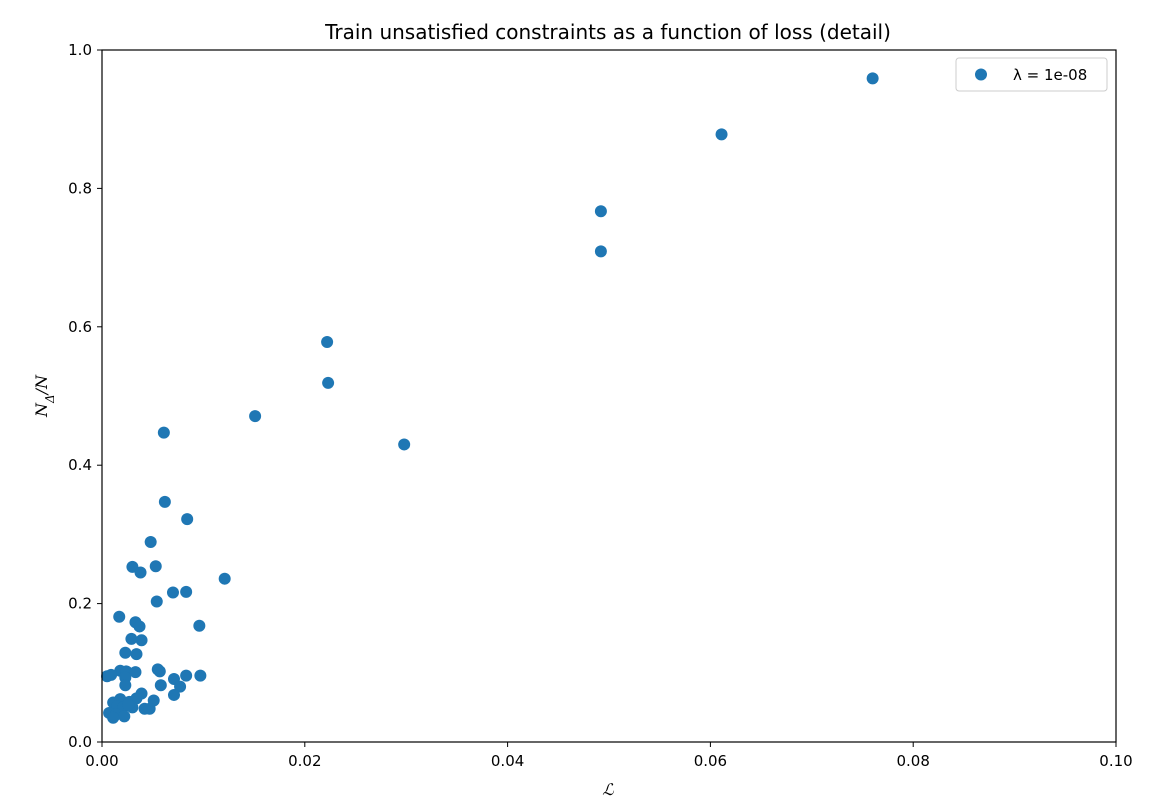 The width and height of the screenshot is (1154, 812). I want to click on x-tick-label: 0.00, so click(101, 761).